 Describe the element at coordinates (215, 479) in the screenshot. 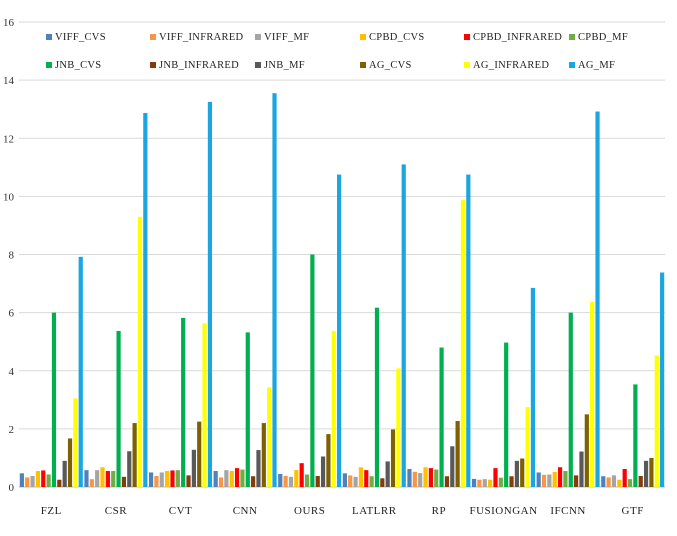

I see `bar-viff-cvs-cnn` at that location.